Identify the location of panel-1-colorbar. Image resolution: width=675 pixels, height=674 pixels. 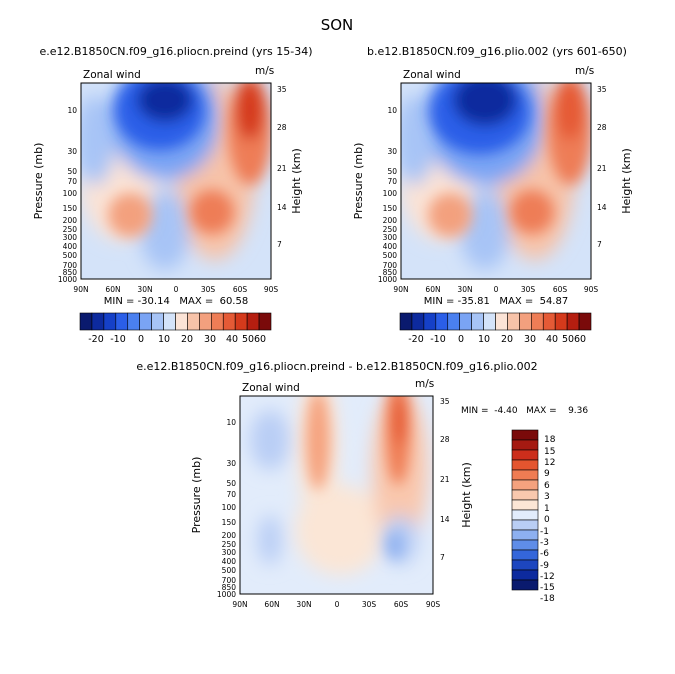
(175, 321).